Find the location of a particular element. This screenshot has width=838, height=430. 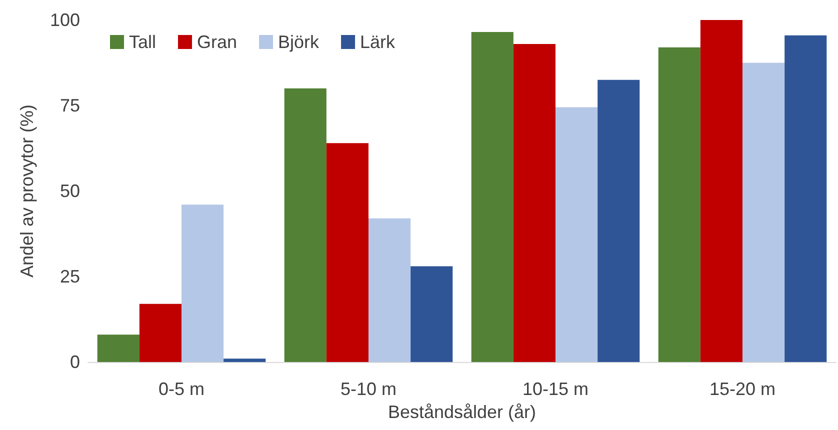

legend-label: Lärk is located at coordinates (378, 42).